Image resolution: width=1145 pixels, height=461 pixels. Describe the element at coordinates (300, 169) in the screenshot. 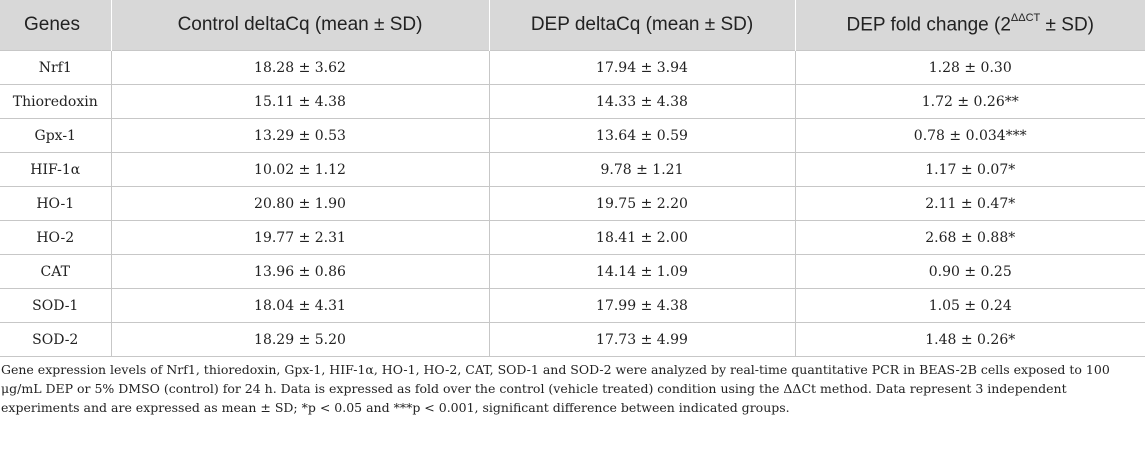

I see `cell-control: 10.02 ± 1.12` at that location.